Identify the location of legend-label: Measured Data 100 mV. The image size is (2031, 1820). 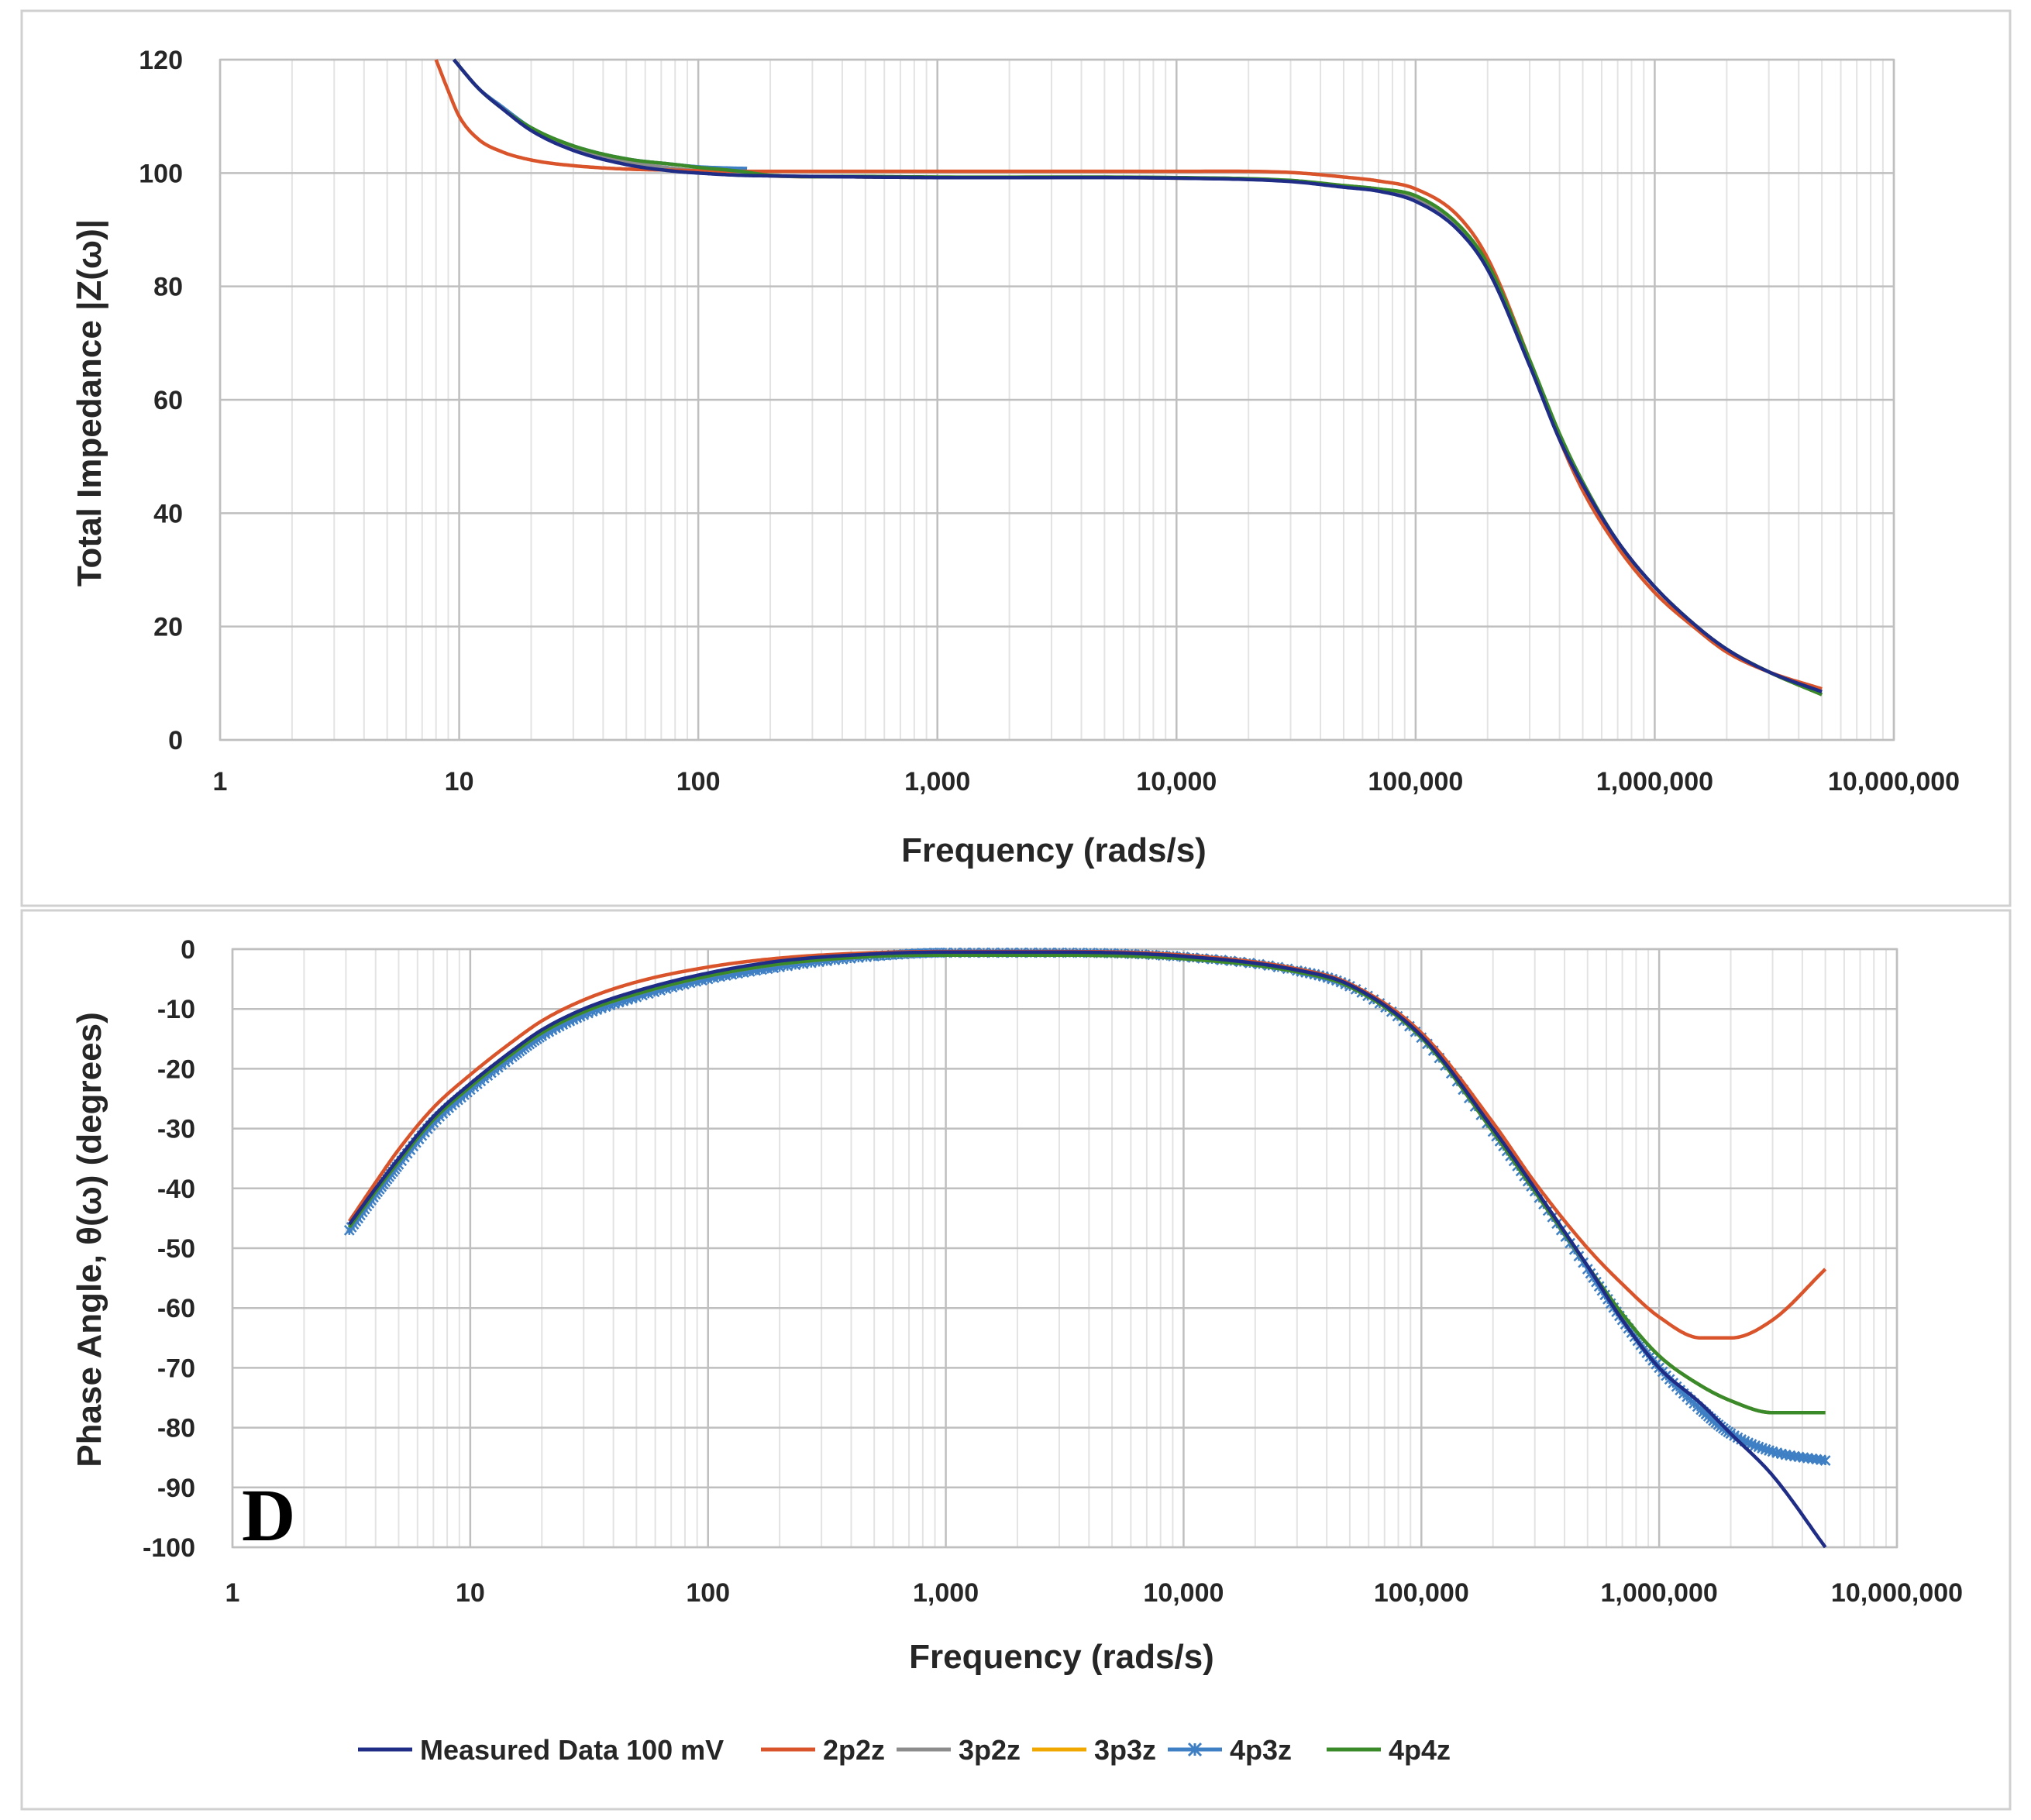
(572, 1750).